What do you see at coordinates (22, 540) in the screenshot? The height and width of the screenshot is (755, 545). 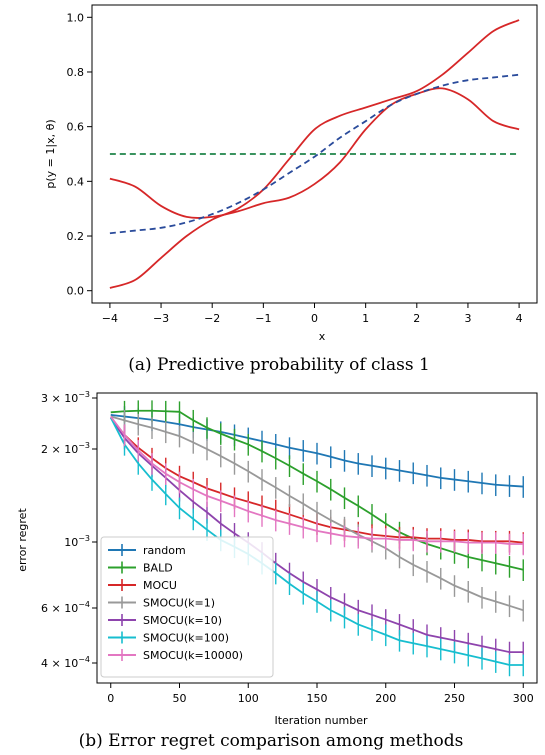 I see `panel-b-y-axis-label: error regret` at bounding box center [22, 540].